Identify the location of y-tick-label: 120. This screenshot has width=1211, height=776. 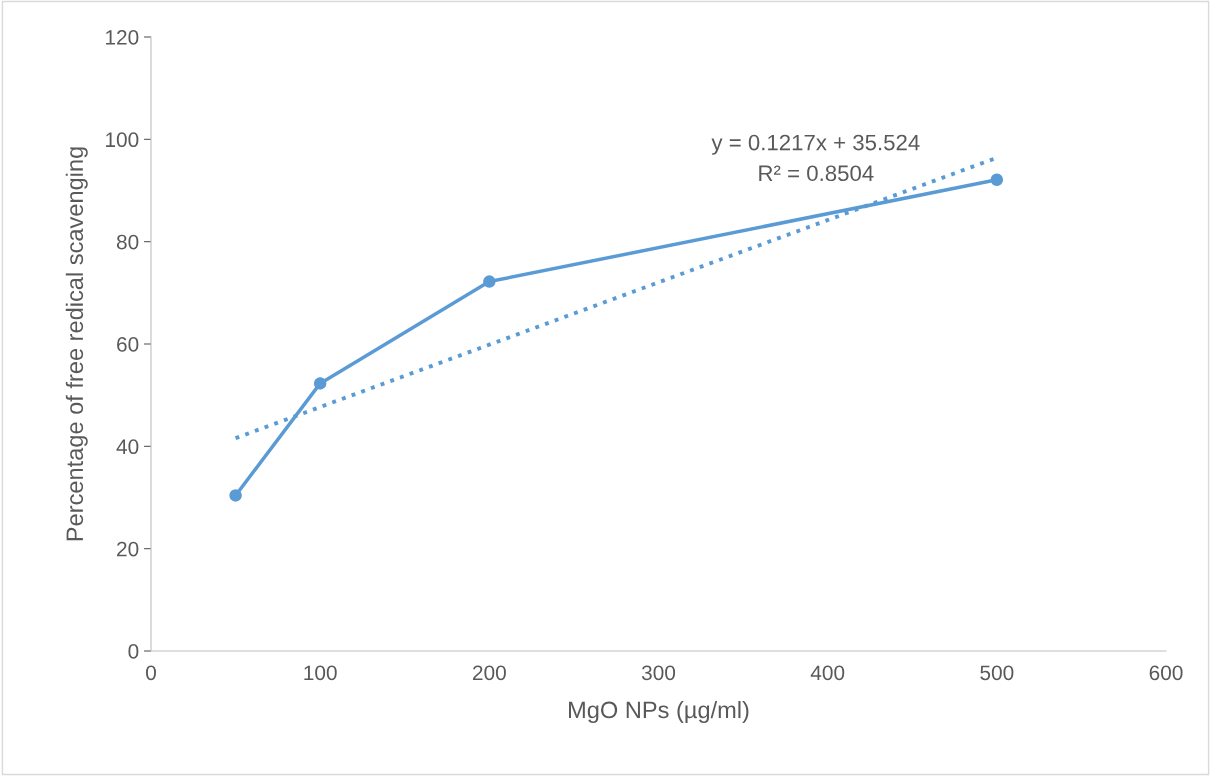
(122, 37).